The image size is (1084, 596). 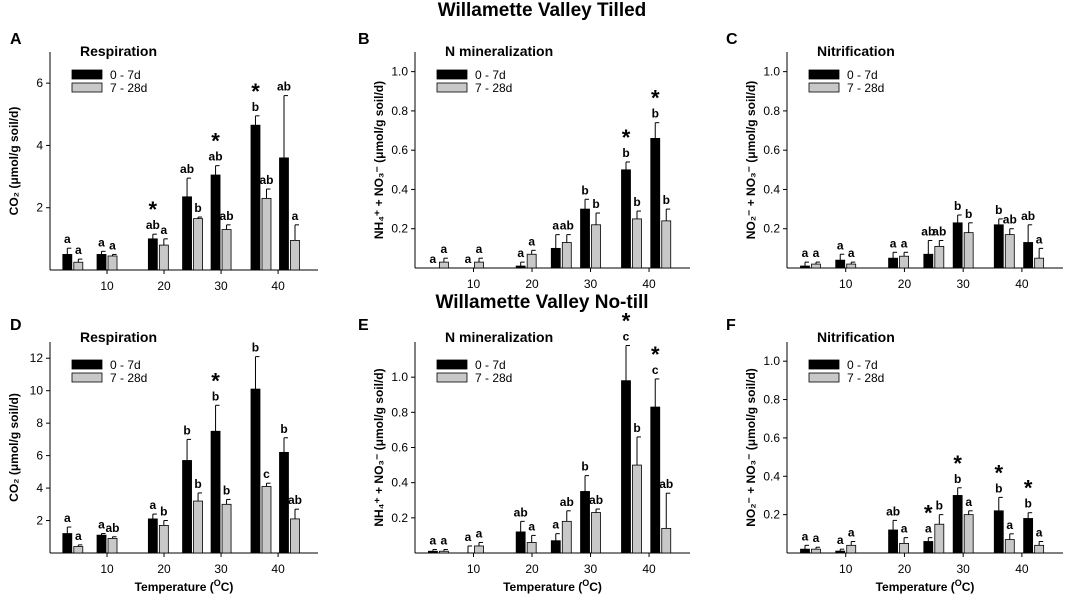 What do you see at coordinates (363, 325) in the screenshot?
I see `panel-letter: E` at bounding box center [363, 325].